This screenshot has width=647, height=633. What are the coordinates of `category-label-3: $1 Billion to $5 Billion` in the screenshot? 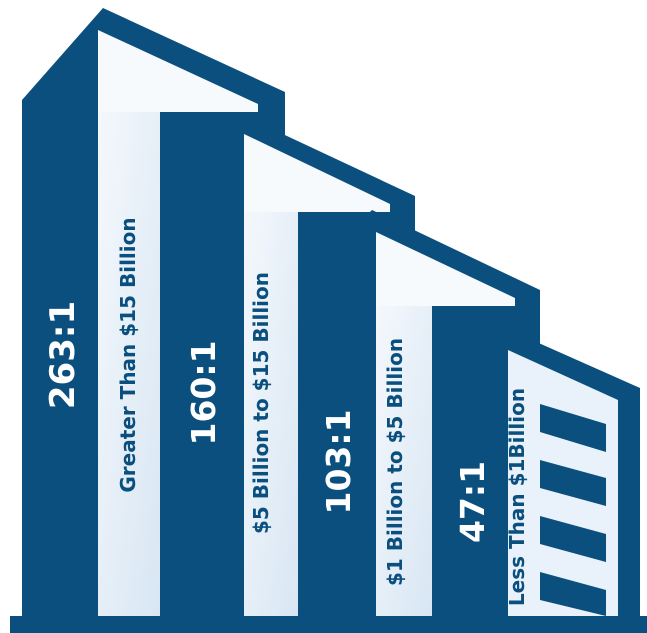 It's located at (395, 462).